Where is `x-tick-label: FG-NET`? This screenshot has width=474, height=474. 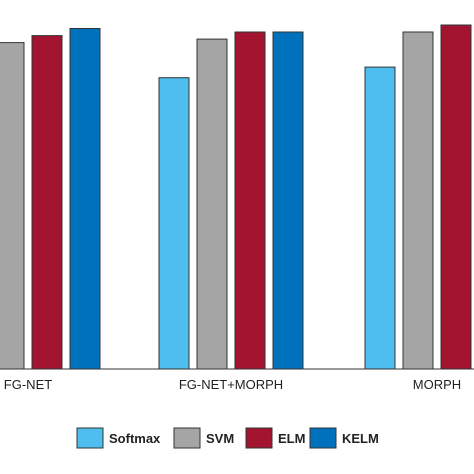 x-tick-label: FG-NET is located at coordinates (28, 384).